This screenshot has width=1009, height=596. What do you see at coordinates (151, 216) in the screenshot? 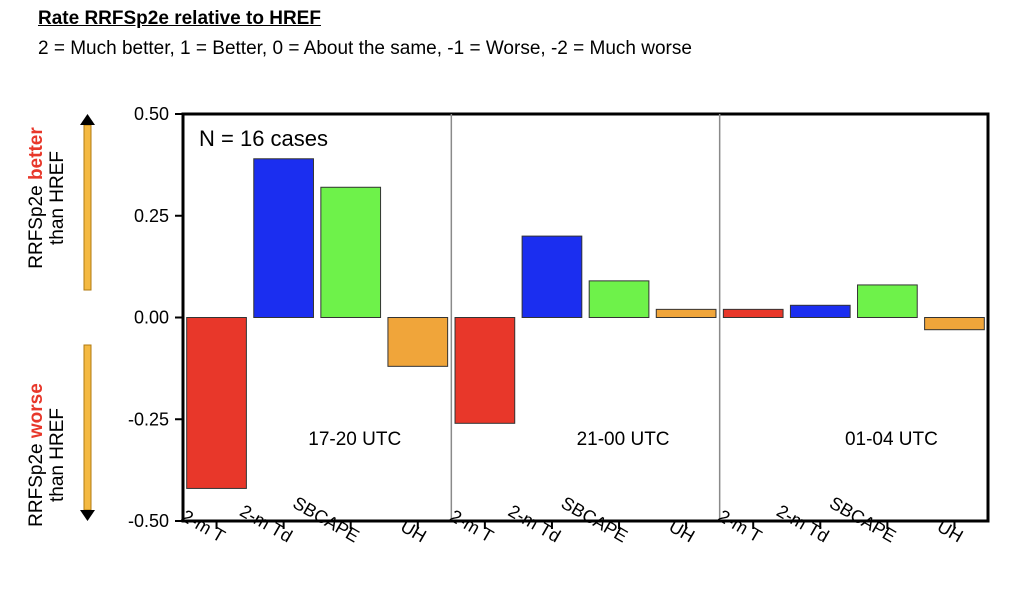
I see `y-tick-label: 0.25` at bounding box center [151, 216].